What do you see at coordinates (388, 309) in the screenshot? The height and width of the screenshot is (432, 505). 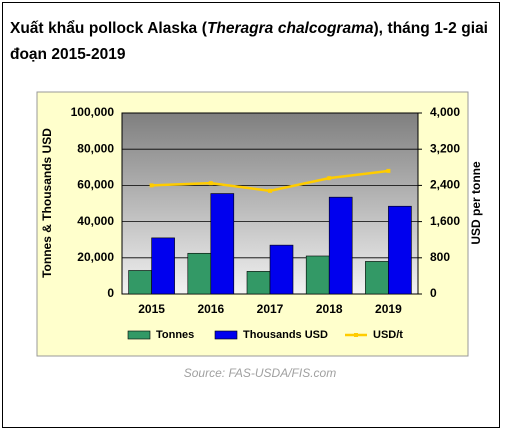 I see `x-tick-label: 2019` at bounding box center [388, 309].